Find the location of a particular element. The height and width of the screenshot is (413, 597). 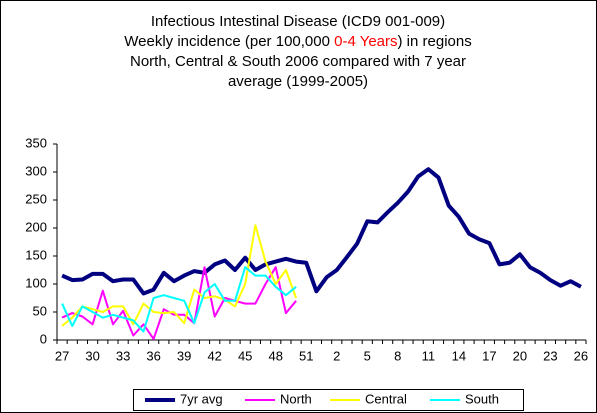

x-tick-label: 42 is located at coordinates (214, 355).